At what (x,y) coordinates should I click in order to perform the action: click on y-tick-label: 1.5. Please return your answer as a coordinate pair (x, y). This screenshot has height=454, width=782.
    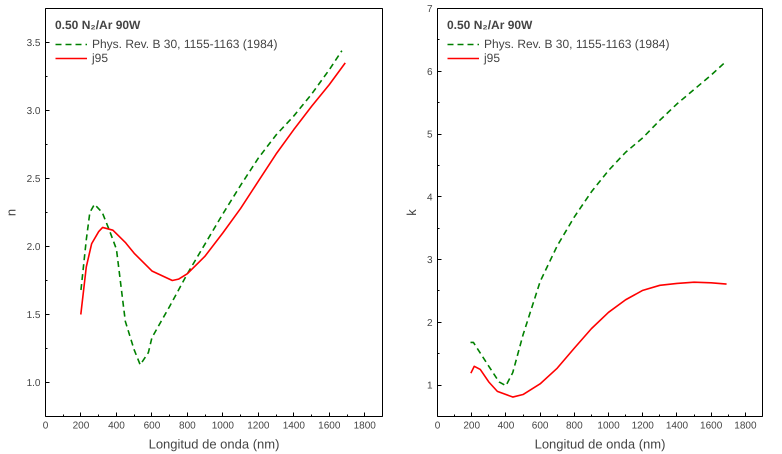
    Looking at the image, I should click on (33, 315).